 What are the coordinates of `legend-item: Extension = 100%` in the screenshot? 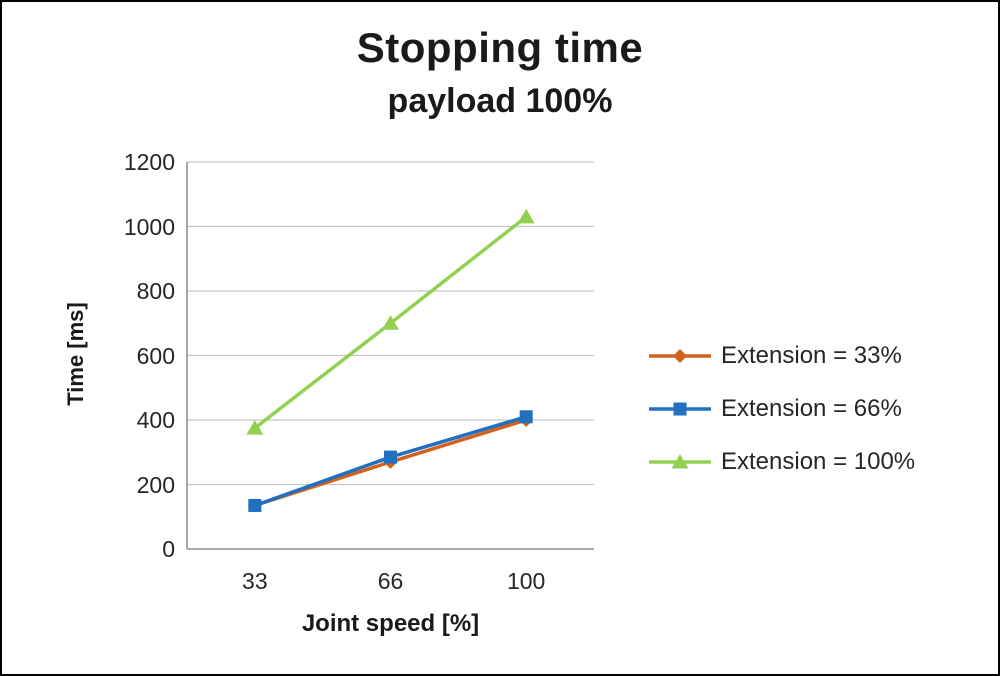 It's located at (781, 462).